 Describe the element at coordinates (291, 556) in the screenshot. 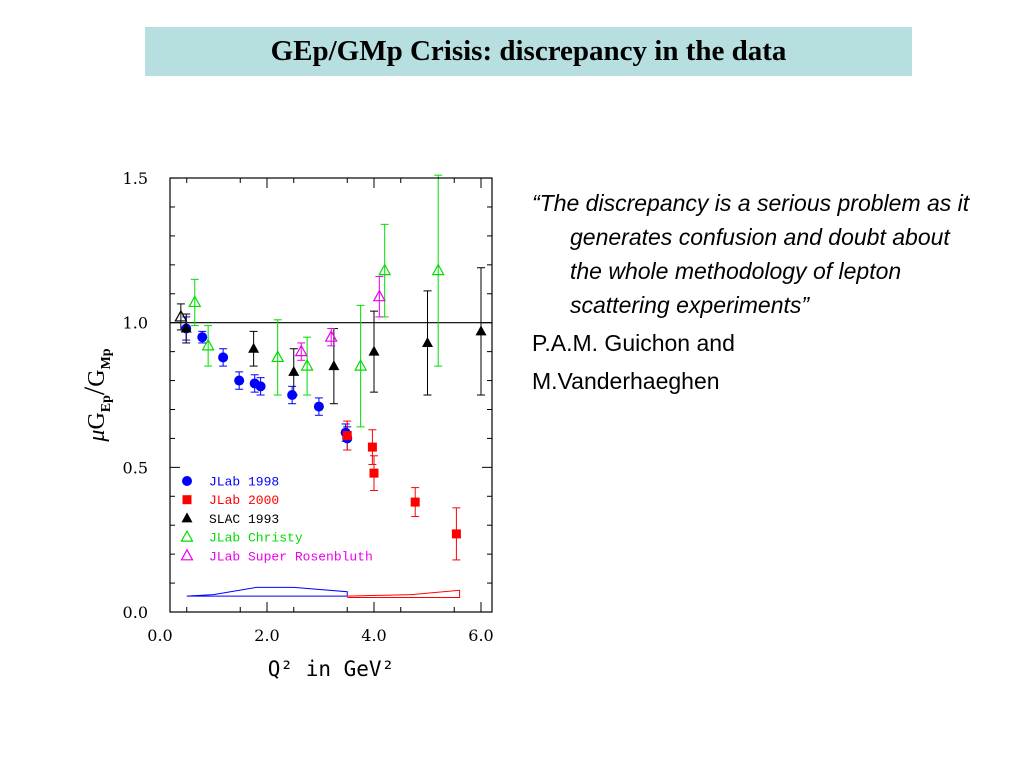

I see `legend-label-5: JLab Super Rosenbluth` at that location.